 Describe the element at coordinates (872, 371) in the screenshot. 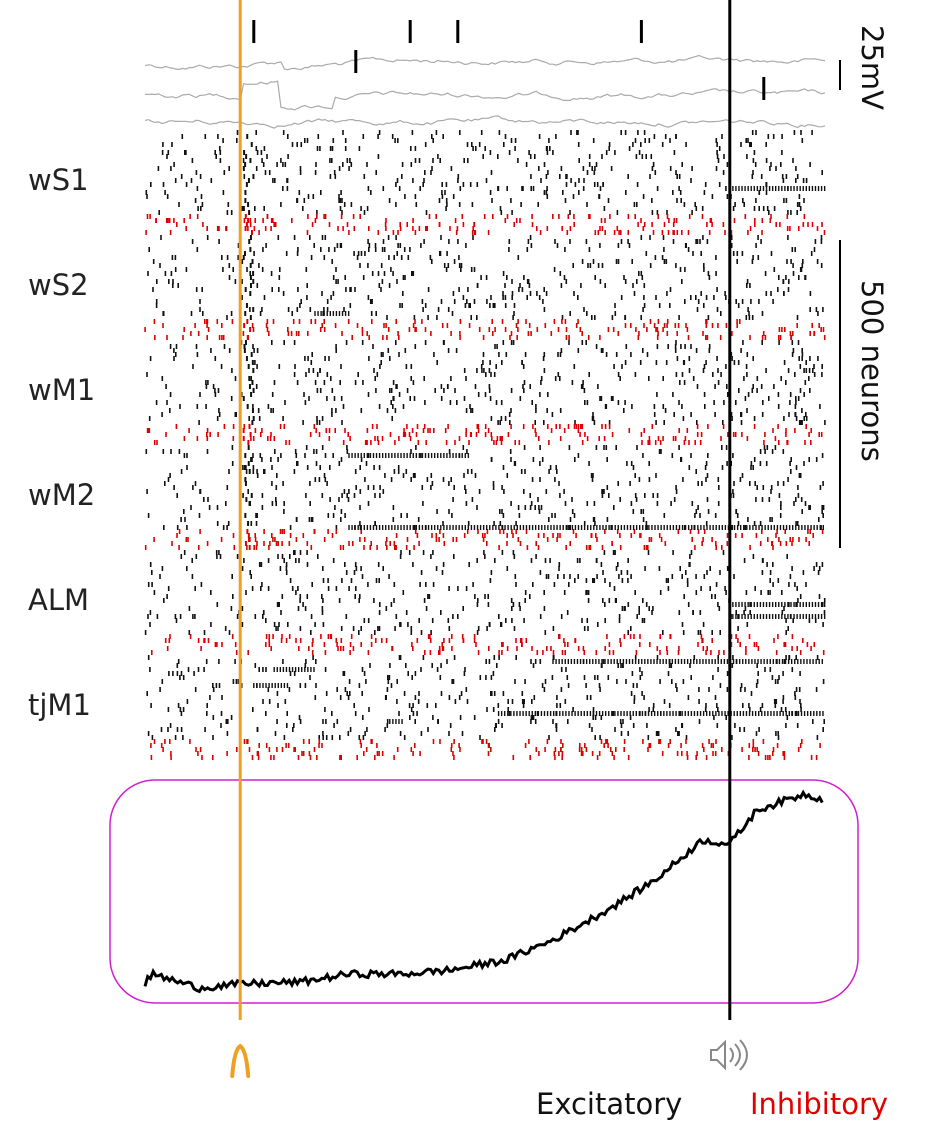

I see `neurons-scale-label: 500 neurons` at that location.